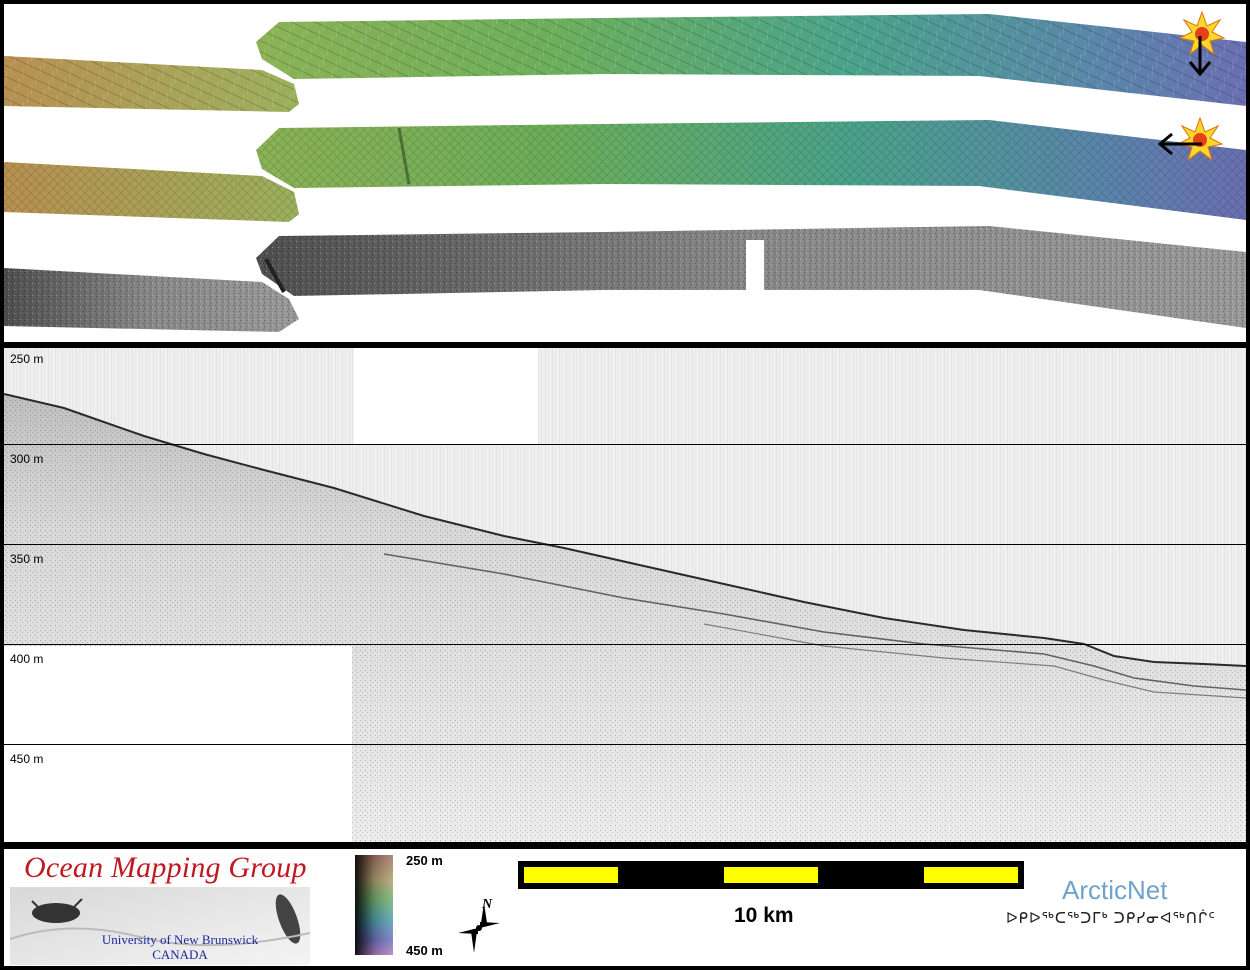 The height and width of the screenshot is (970, 1250). Describe the element at coordinates (374, 905) in the screenshot. I see `depth-colorbar` at that location.